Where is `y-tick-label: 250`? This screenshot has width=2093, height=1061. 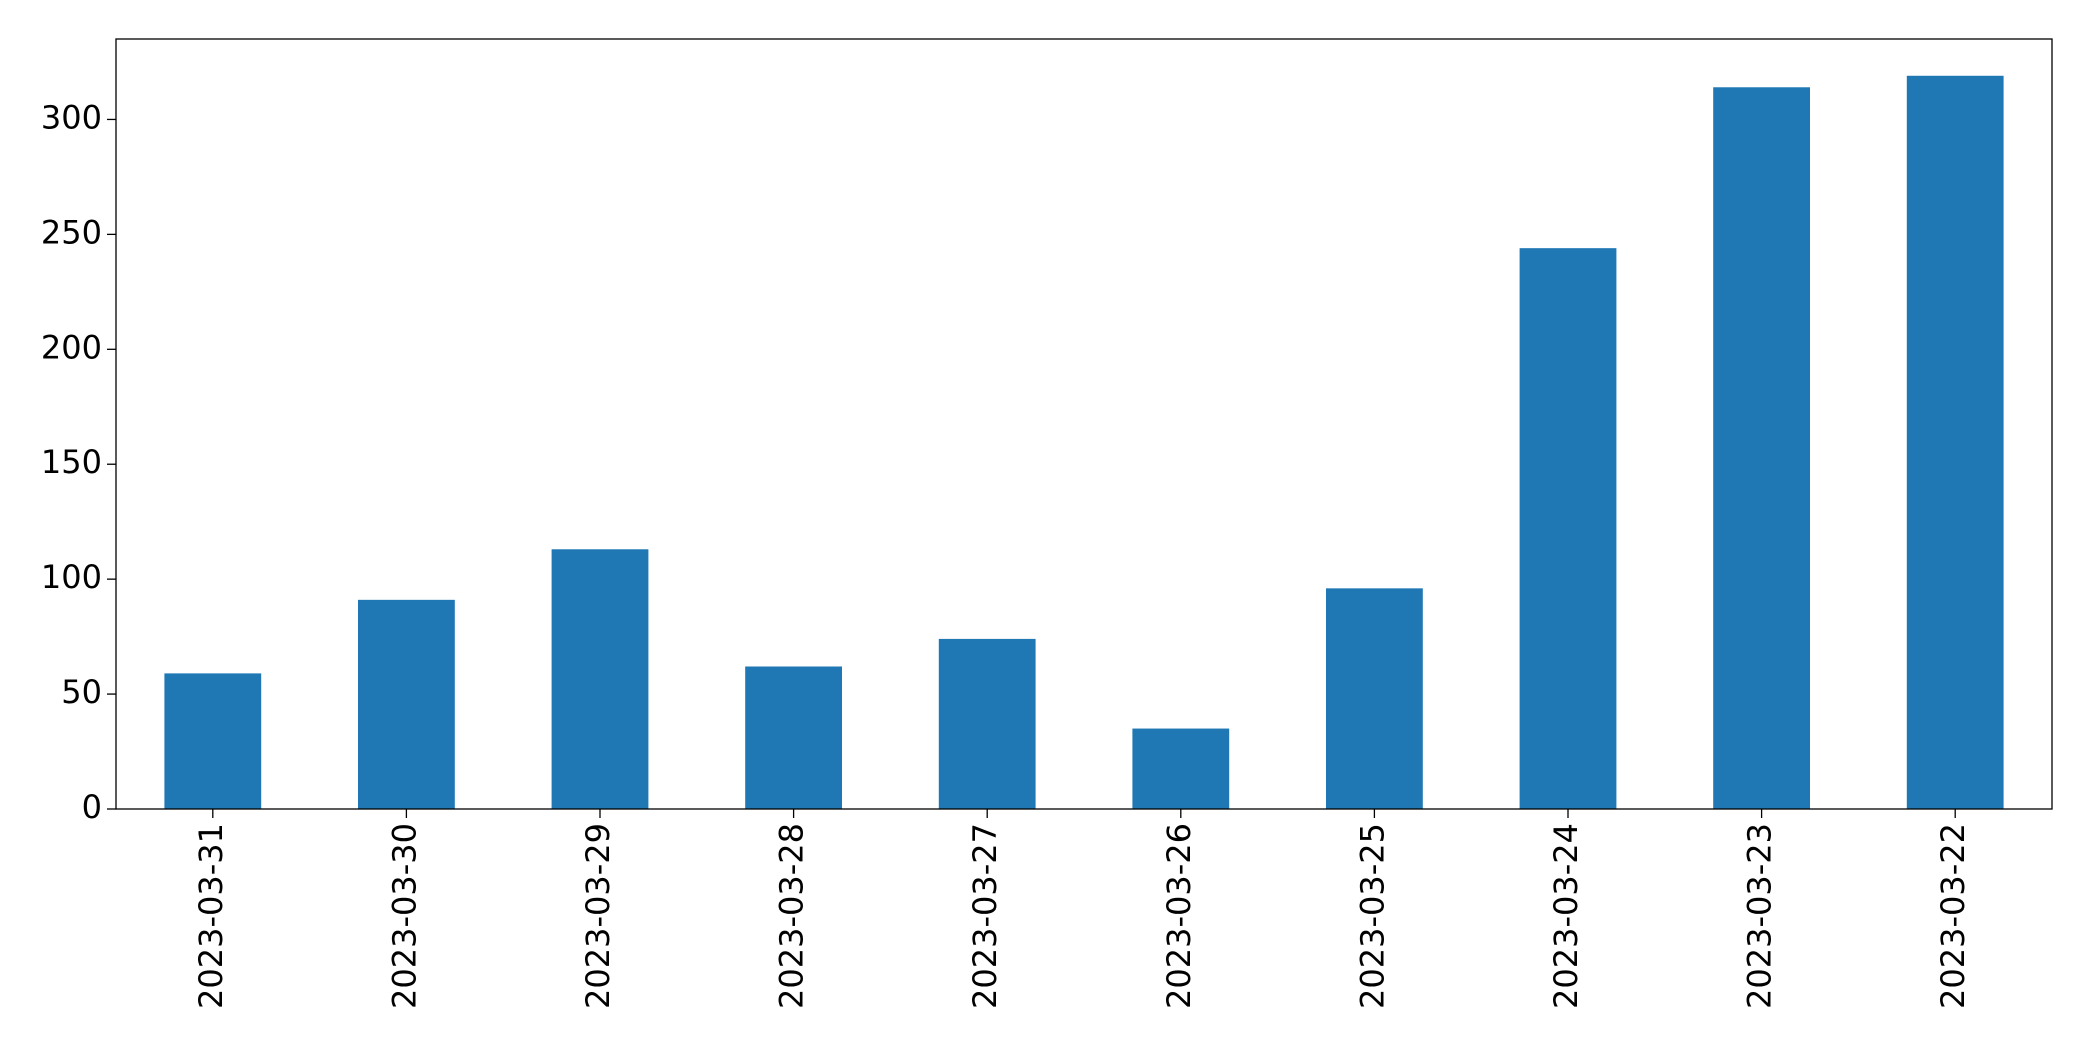
y-tick-label: 250 is located at coordinates (71, 232).